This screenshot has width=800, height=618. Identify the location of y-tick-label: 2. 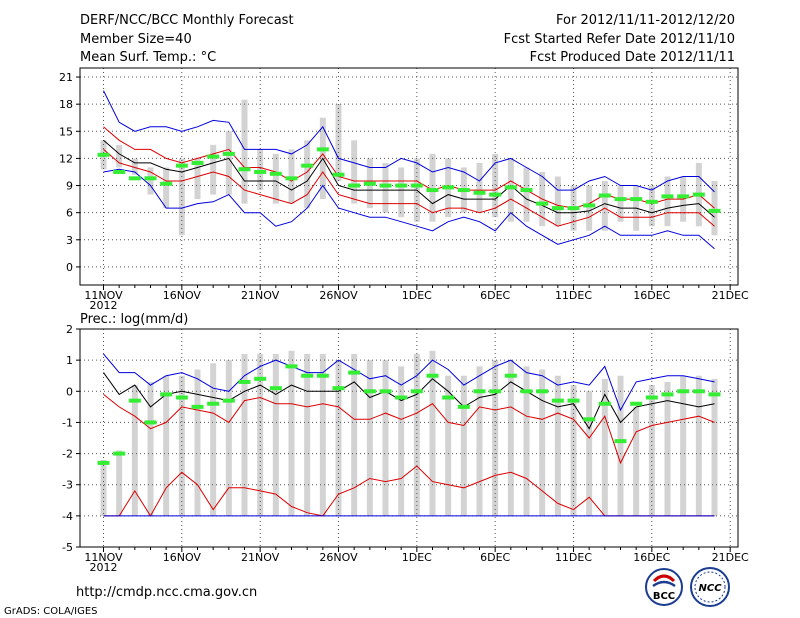
(69, 329).